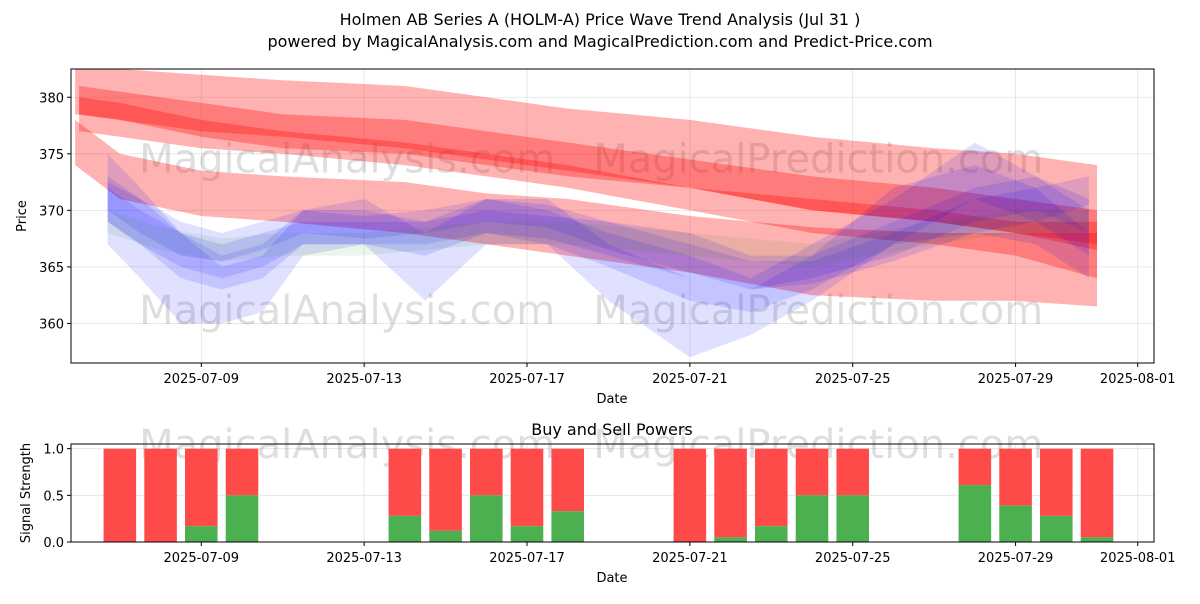 The image size is (1200, 604). What do you see at coordinates (611, 399) in the screenshot?
I see `price-x-axis-label: Date` at bounding box center [611, 399].